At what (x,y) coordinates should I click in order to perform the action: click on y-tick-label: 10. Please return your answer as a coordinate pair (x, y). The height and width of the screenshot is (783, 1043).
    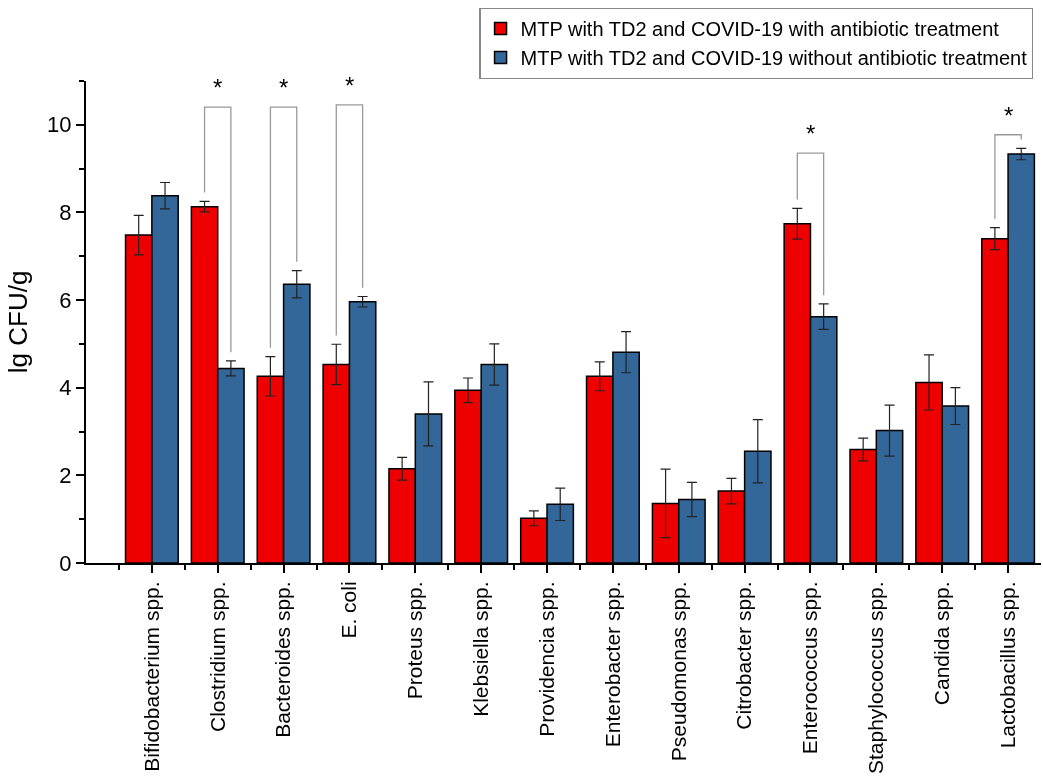
    Looking at the image, I should click on (59, 125).